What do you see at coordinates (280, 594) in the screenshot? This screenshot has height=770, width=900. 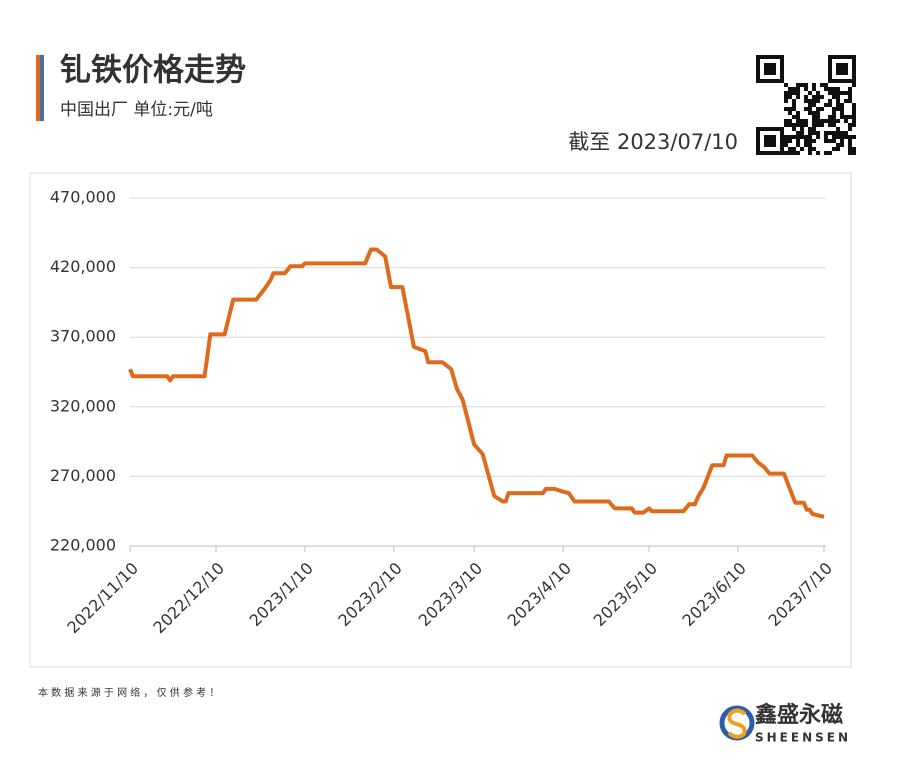 I see `x-tick-label: 2023/1/10` at bounding box center [280, 594].